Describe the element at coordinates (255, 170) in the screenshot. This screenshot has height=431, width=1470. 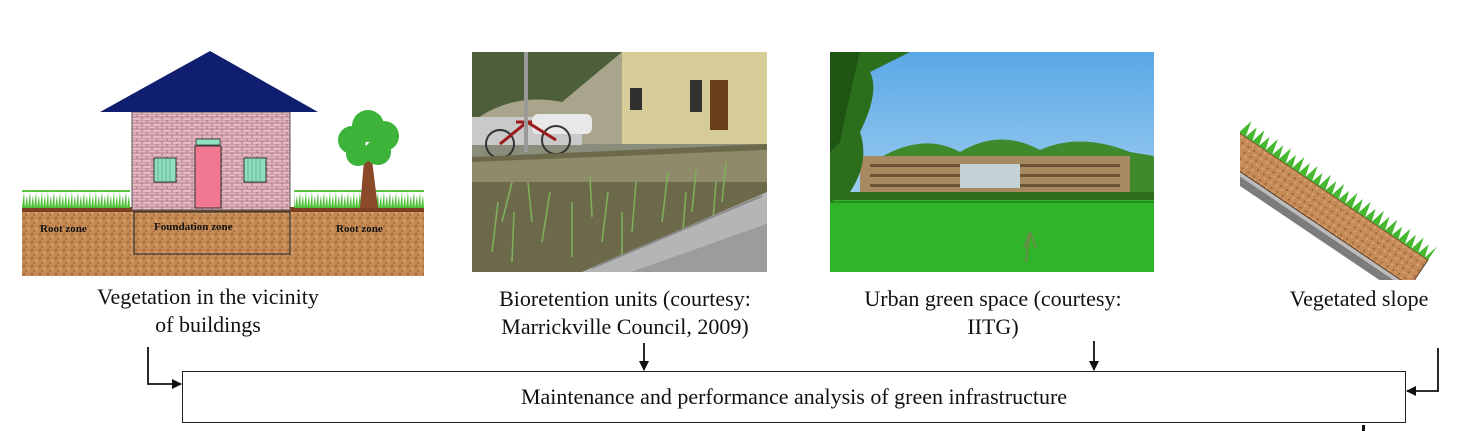
I see `window-right` at that location.